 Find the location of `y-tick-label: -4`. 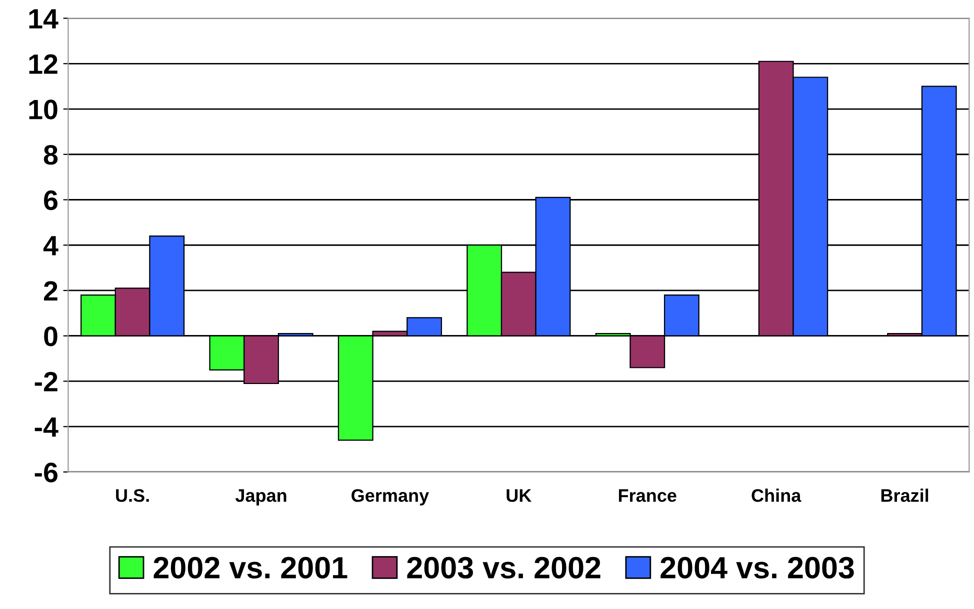

y-tick-label: -4 is located at coordinates (46, 427).